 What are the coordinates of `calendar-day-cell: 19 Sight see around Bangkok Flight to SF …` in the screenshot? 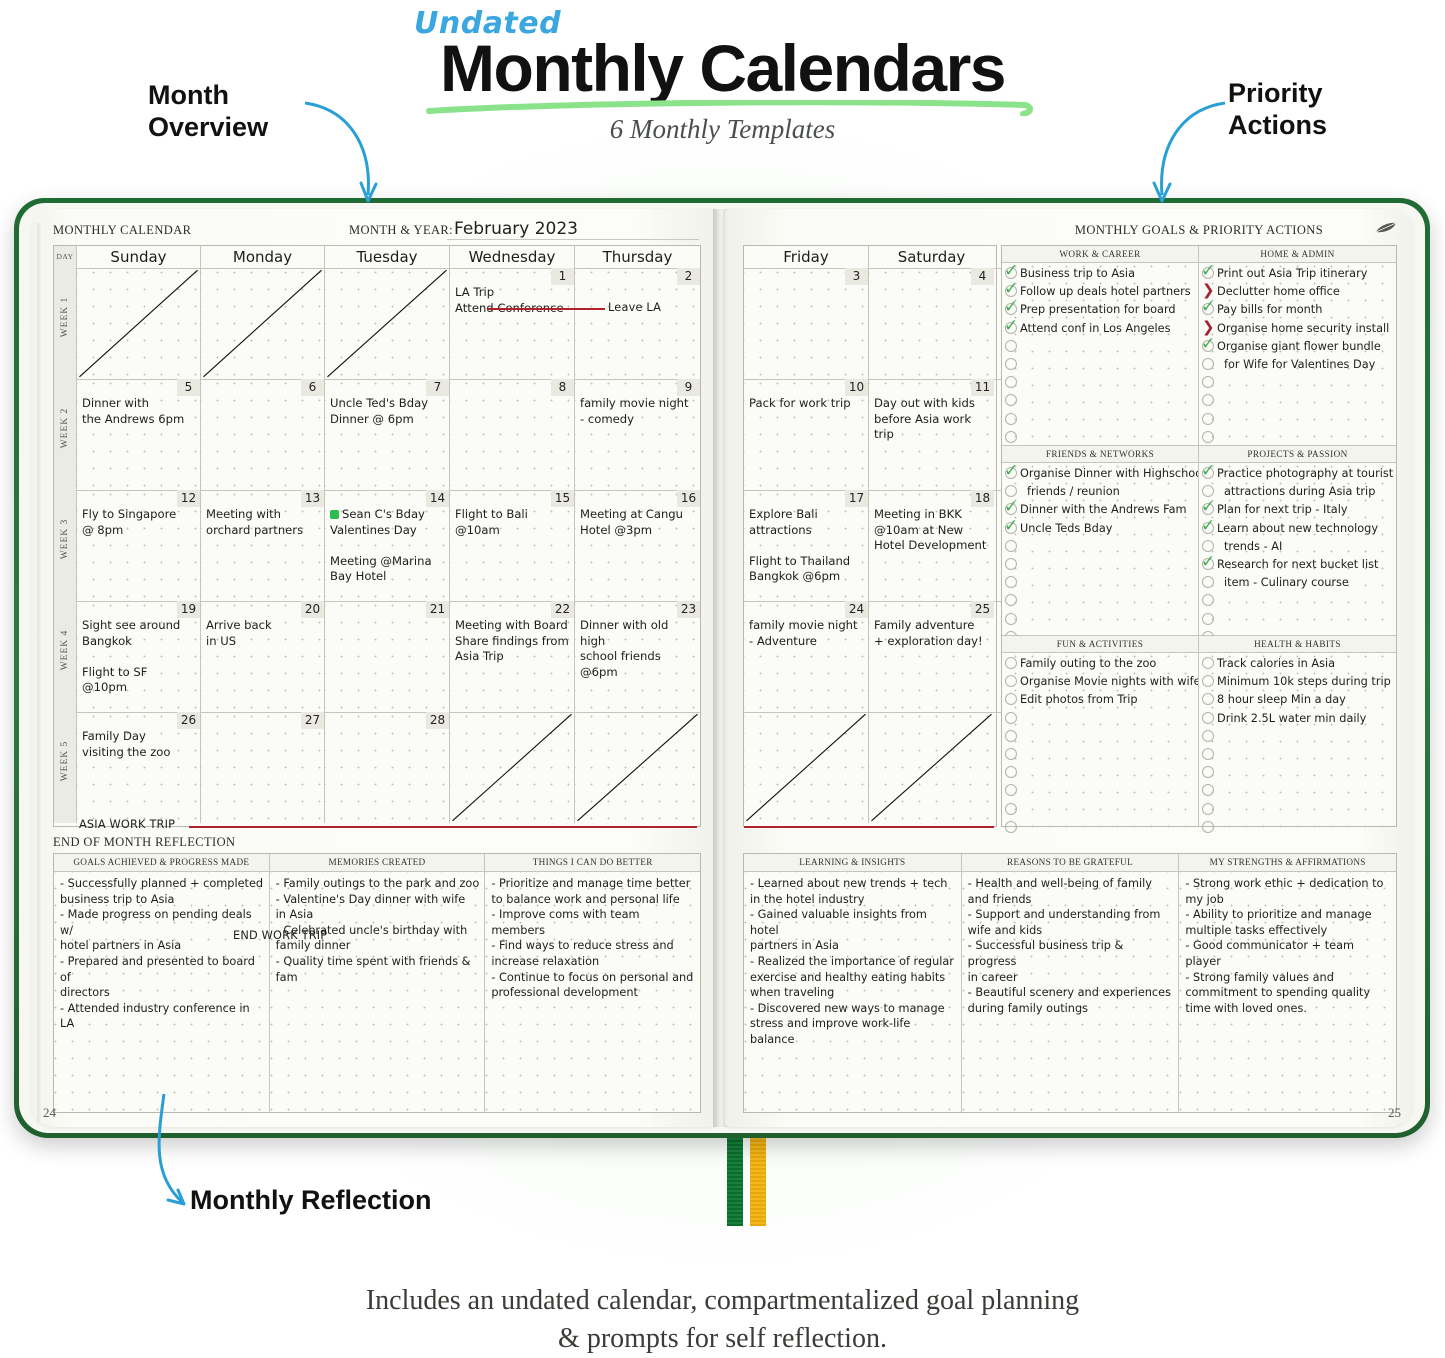 It's located at (139, 656).